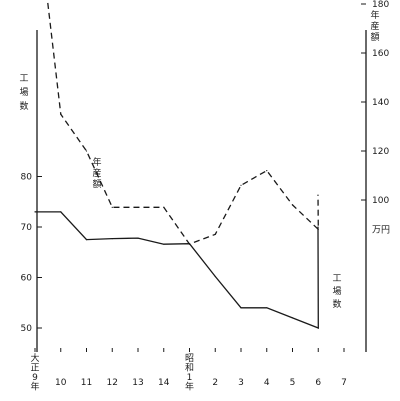  Describe the element at coordinates (380, 201) in the screenshot. I see `right-tick-label: 100` at that location.